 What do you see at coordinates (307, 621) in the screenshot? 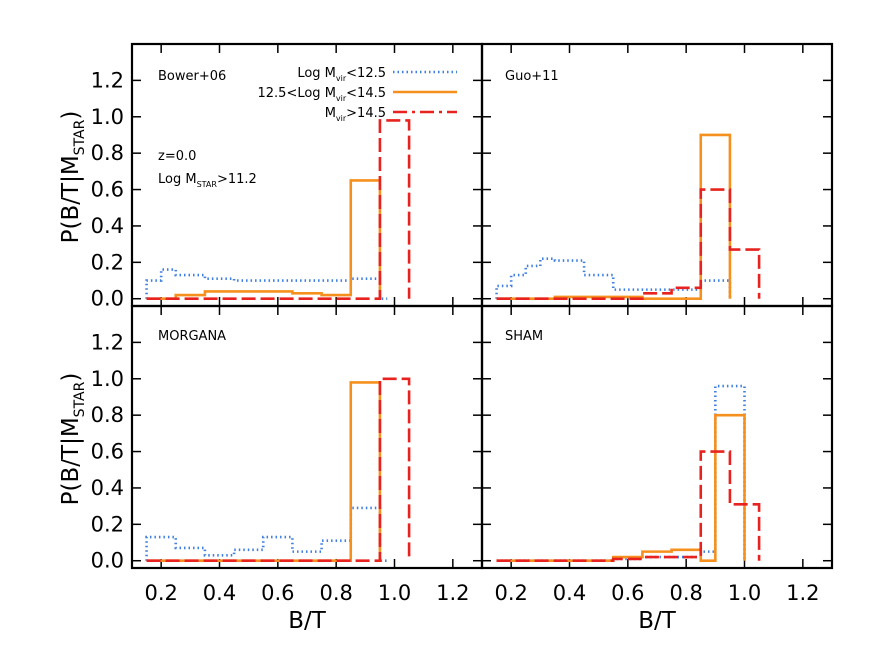
I see `x-axis-title-left: B/T` at bounding box center [307, 621].